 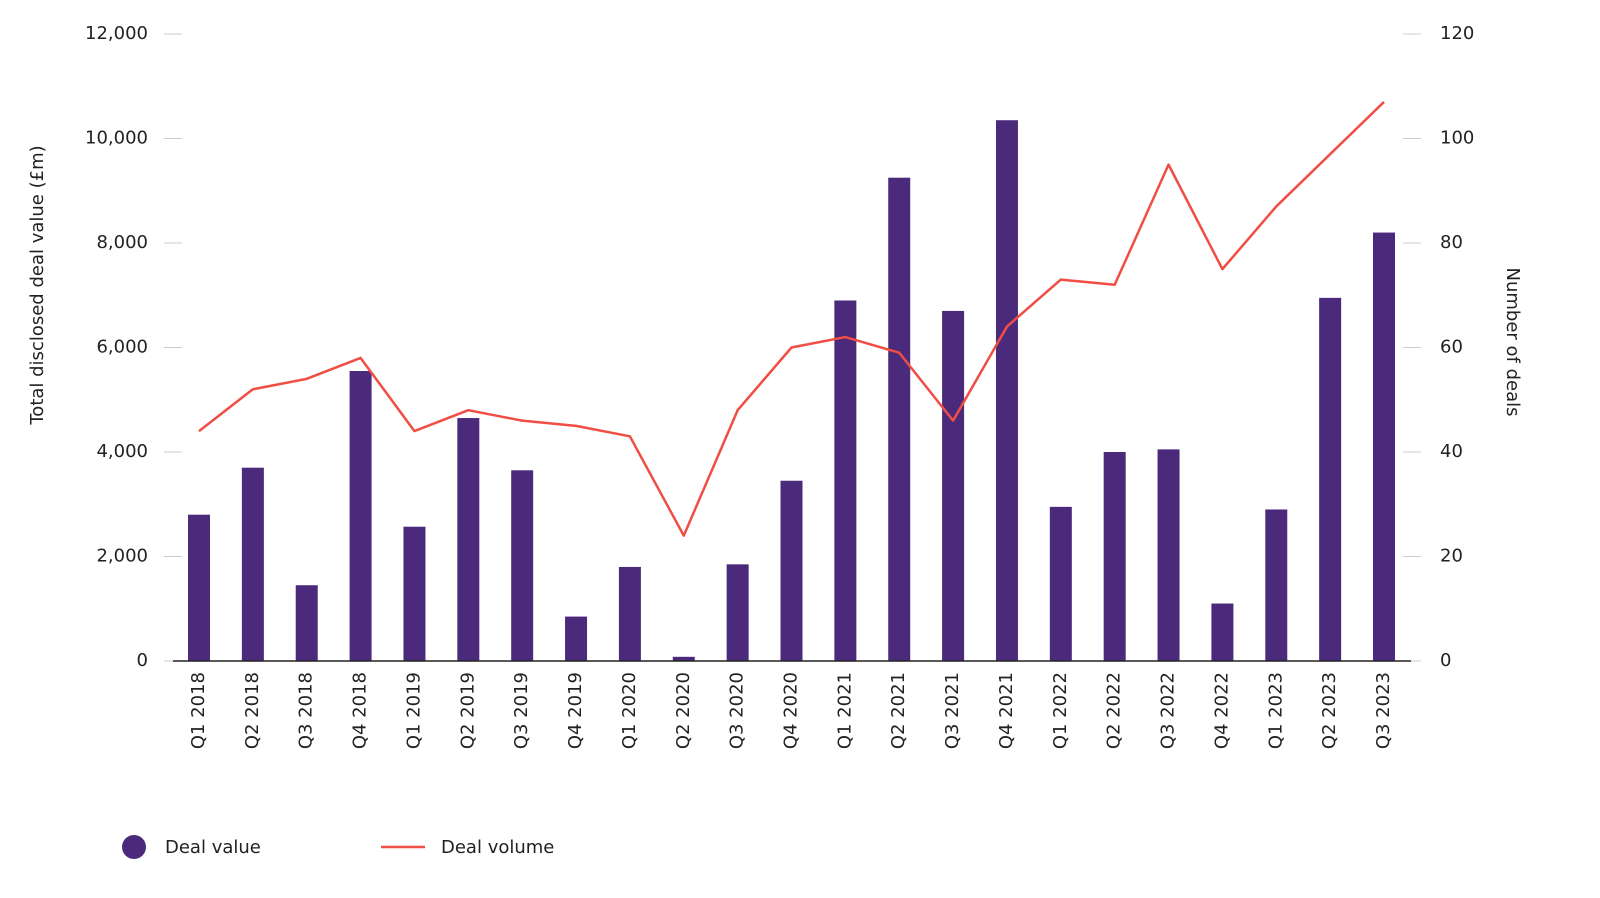 What do you see at coordinates (1275, 710) in the screenshot?
I see `x-tick-label: Q1 2023` at bounding box center [1275, 710].